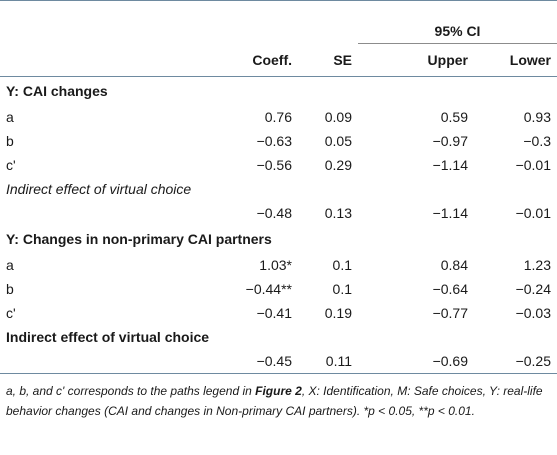  What do you see at coordinates (533, 361) in the screenshot?
I see `lower-cell: −0.25` at bounding box center [533, 361].